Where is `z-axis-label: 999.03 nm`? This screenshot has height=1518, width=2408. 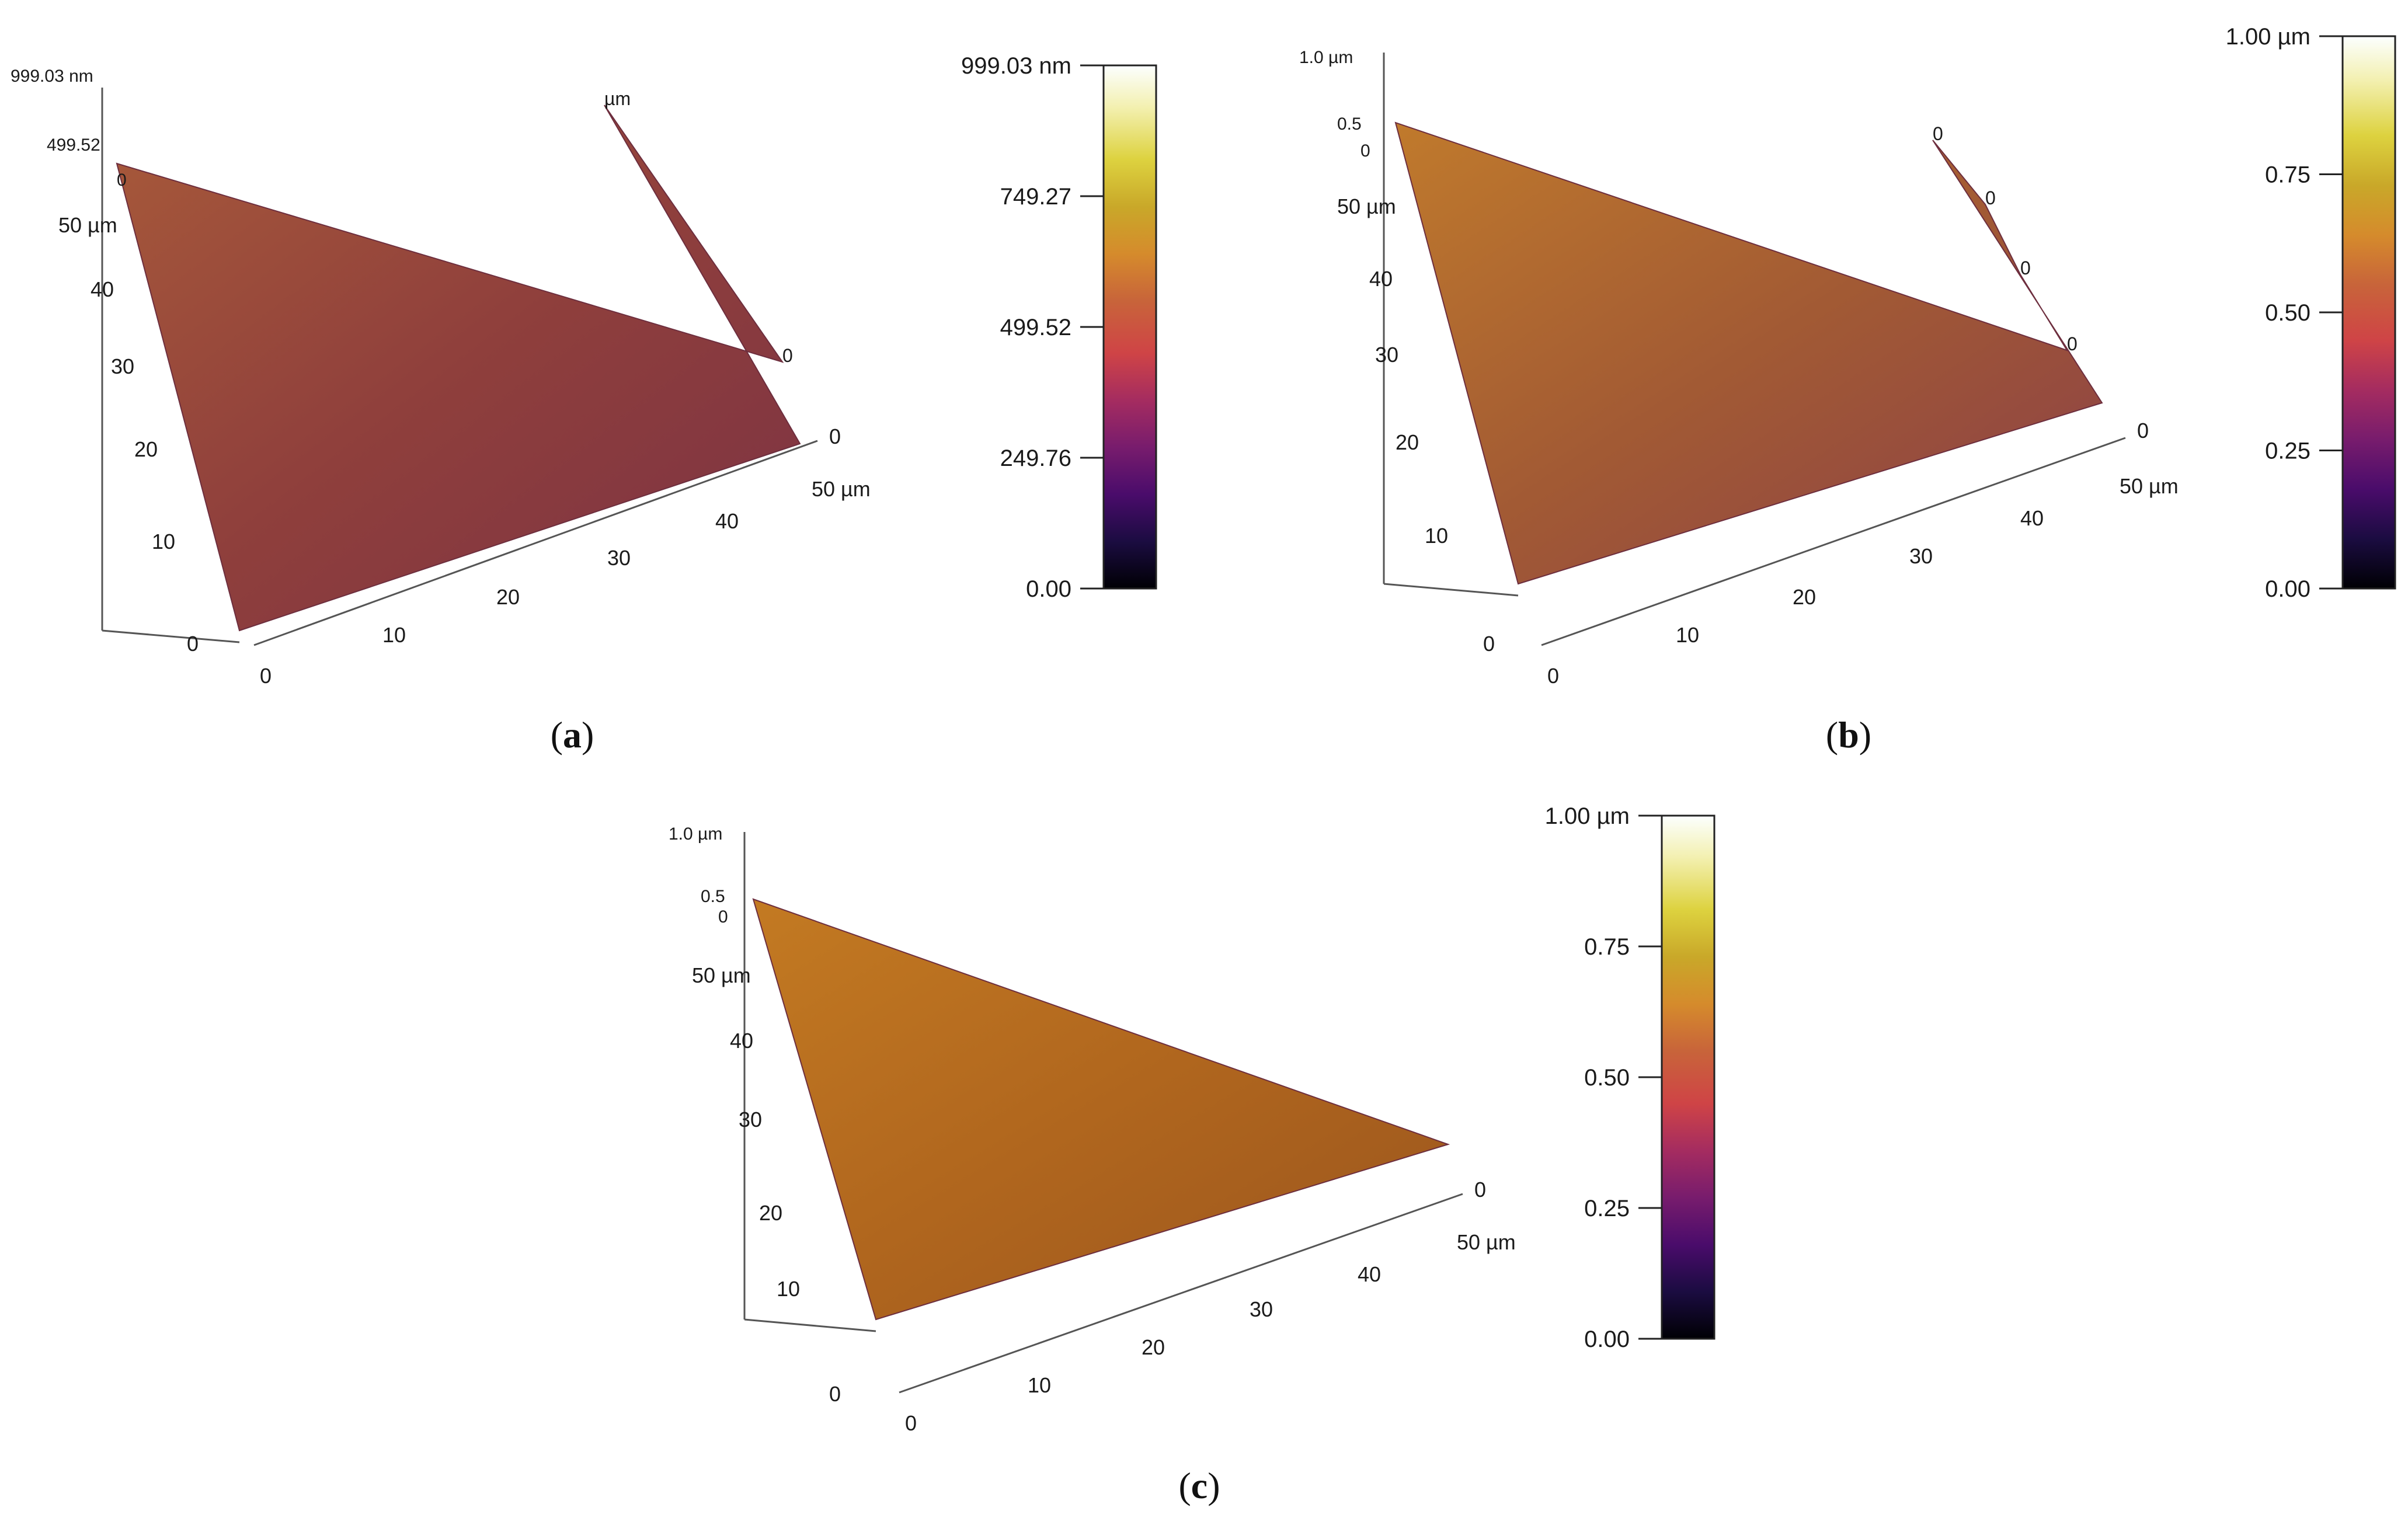
z-axis-label: 999.03 nm is located at coordinates (52, 76).